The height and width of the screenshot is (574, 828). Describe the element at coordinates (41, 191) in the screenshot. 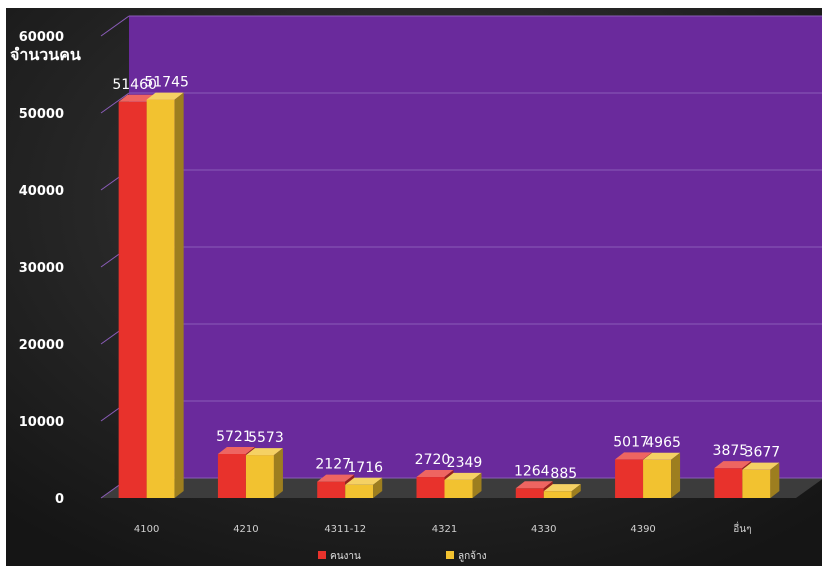

I see `y-tick-label: 40000` at that location.